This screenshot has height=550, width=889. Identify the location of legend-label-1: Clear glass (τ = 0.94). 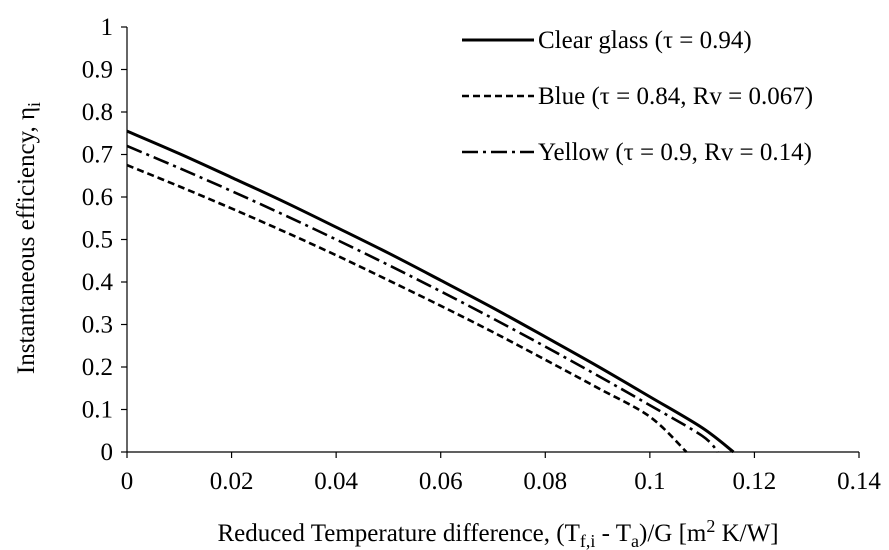
(645, 40).